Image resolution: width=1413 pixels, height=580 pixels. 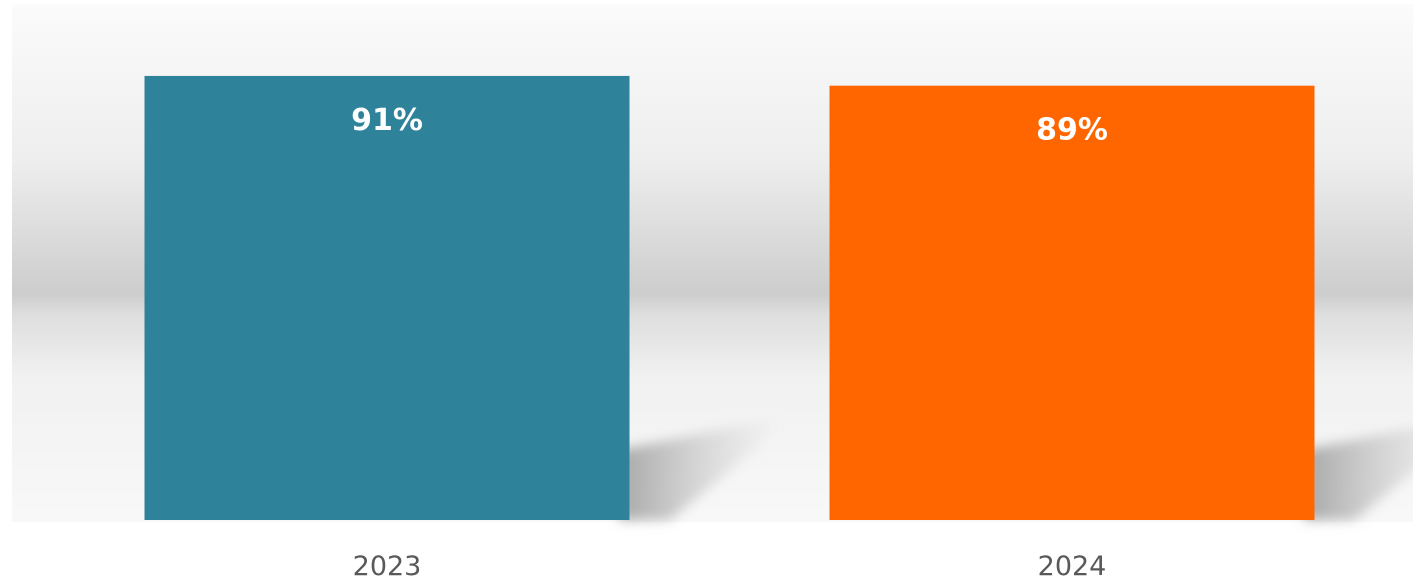 What do you see at coordinates (1072, 130) in the screenshot?
I see `value-label-2024: 89%` at bounding box center [1072, 130].